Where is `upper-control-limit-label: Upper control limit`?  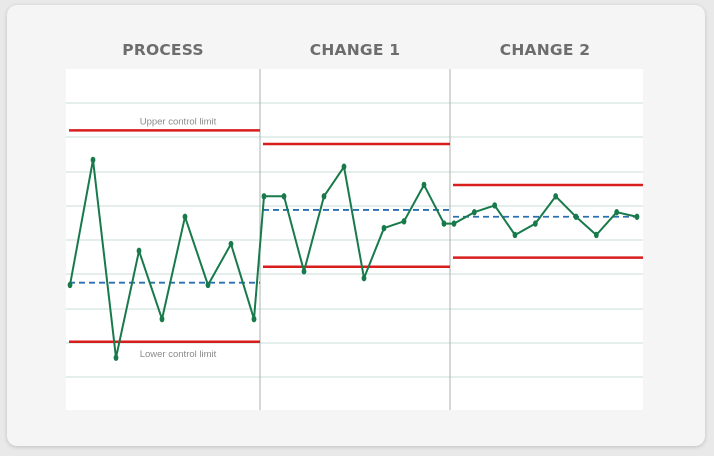 upper-control-limit-label: Upper control limit is located at coordinates (178, 121).